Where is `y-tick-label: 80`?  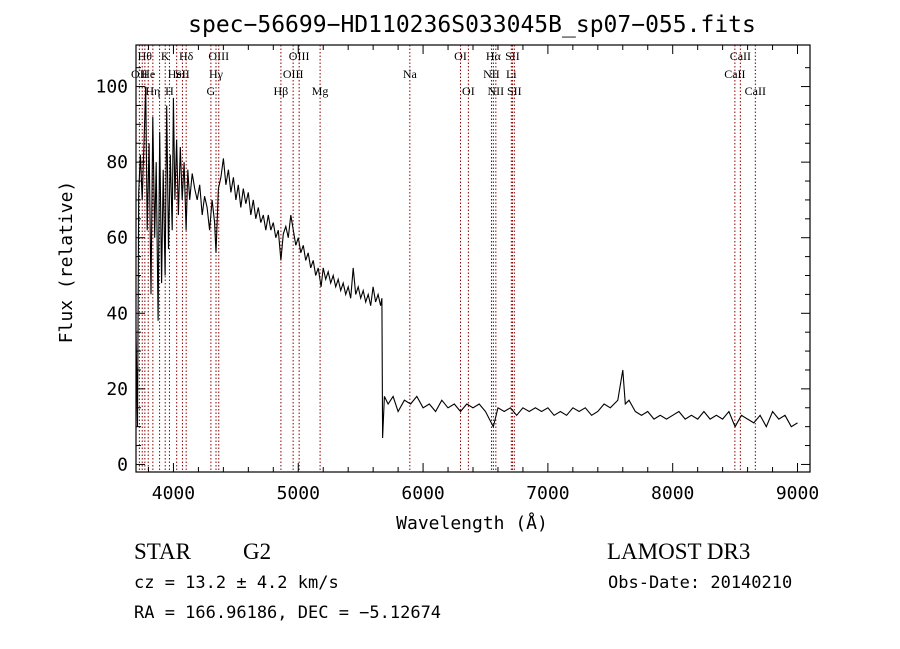
y-tick-label: 80 is located at coordinates (117, 162).